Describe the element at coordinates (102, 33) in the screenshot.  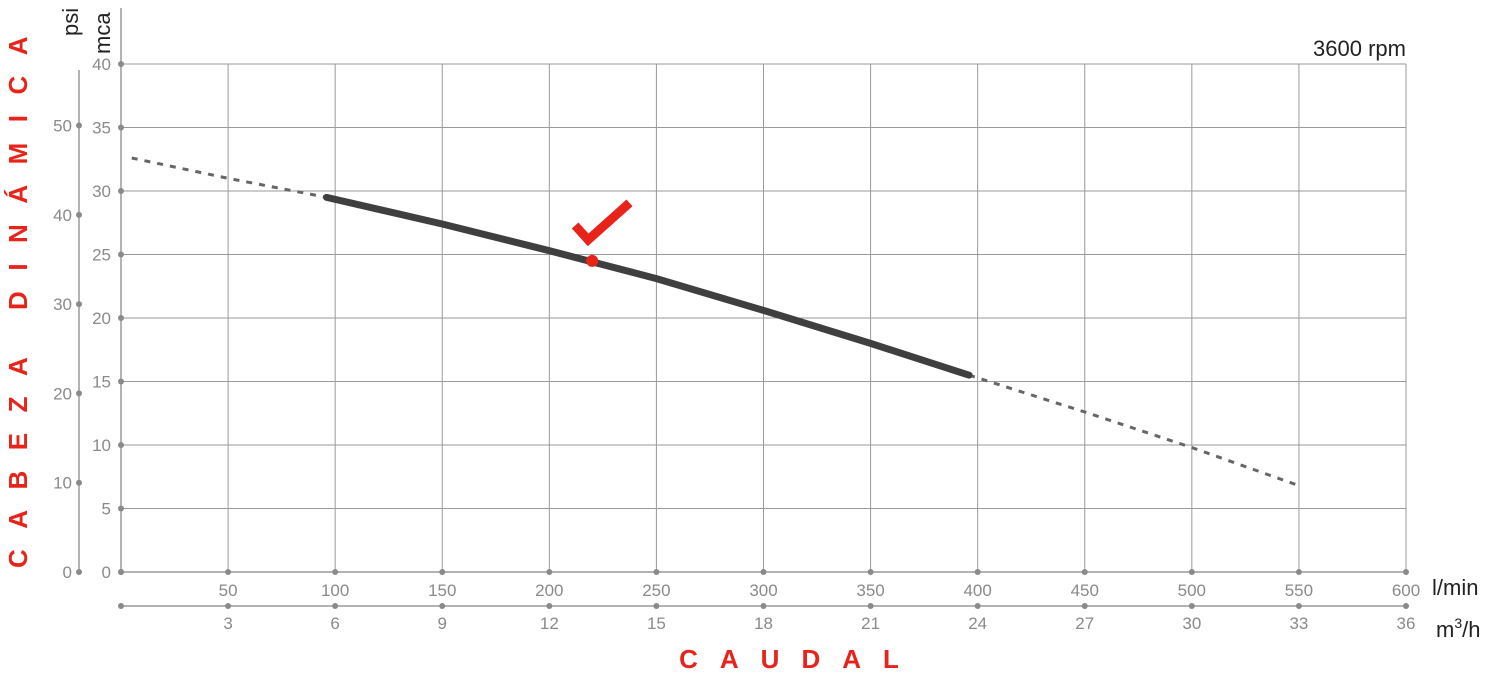
I see `y-unit-mca: mca` at that location.